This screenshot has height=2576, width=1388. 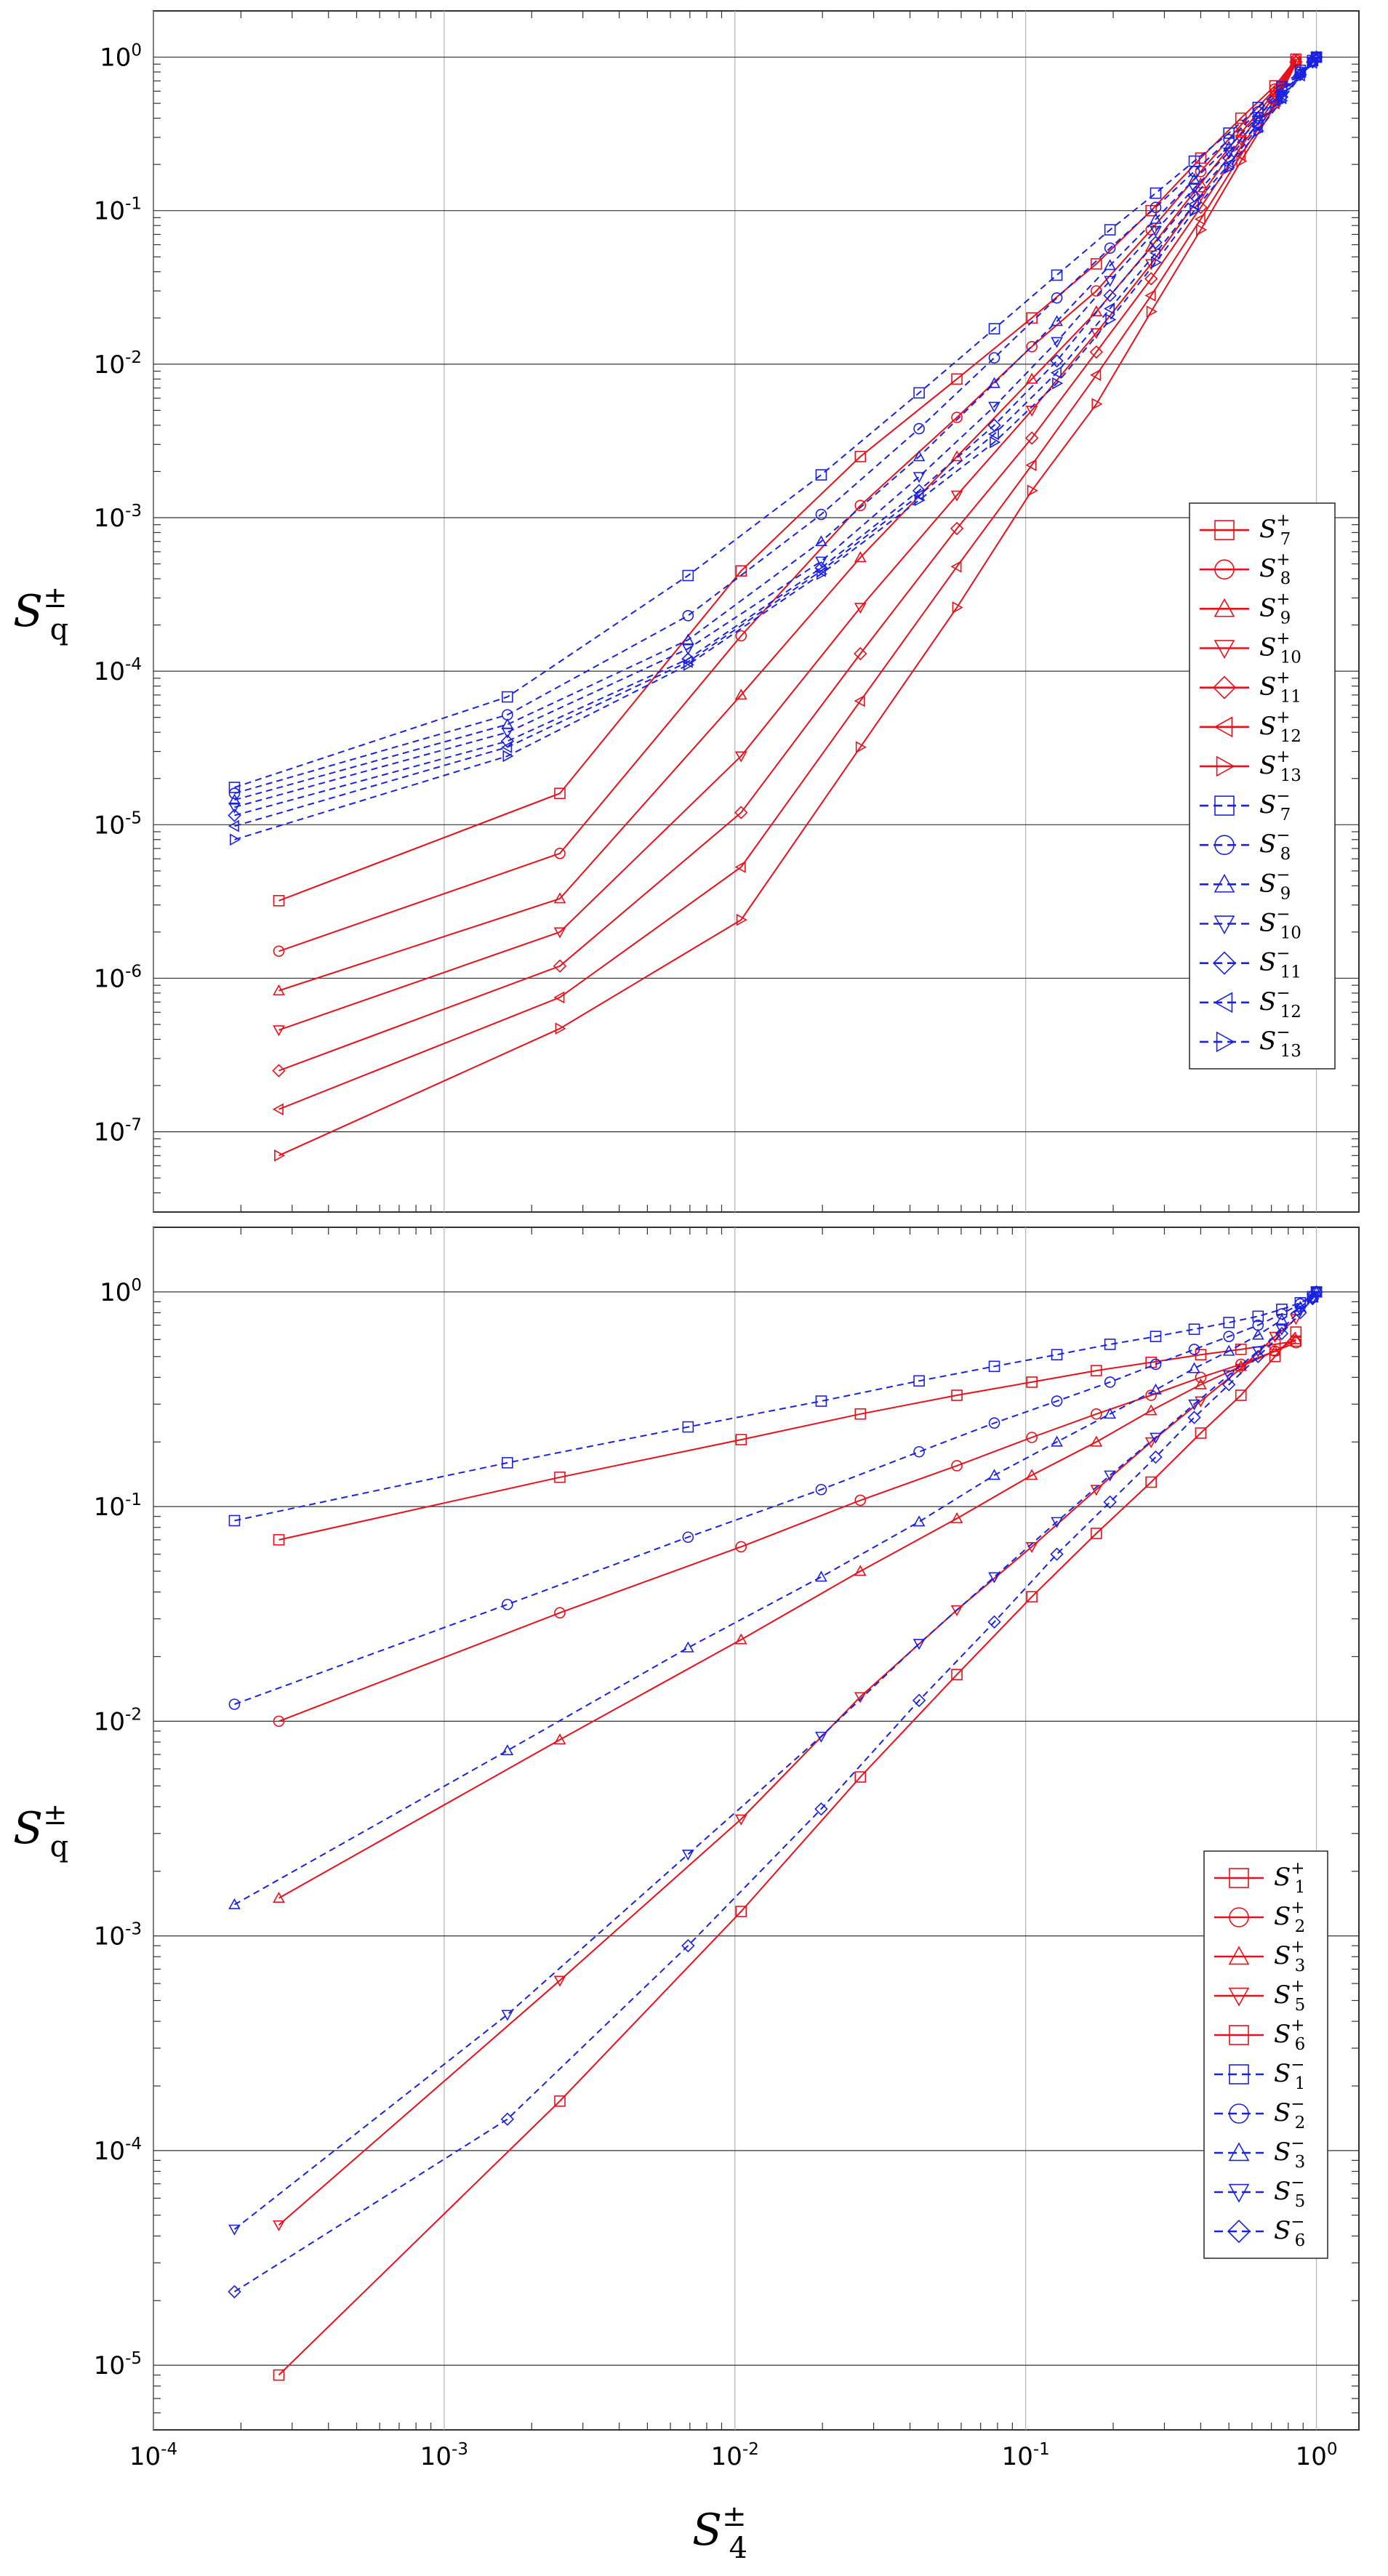 I want to click on legend-item: S− 5, so click(x=1260, y=2192).